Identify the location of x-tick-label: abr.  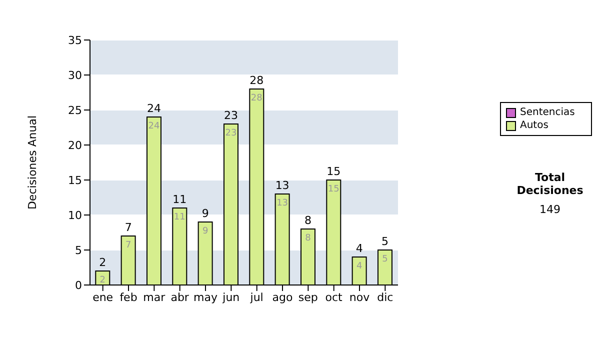
(180, 297).